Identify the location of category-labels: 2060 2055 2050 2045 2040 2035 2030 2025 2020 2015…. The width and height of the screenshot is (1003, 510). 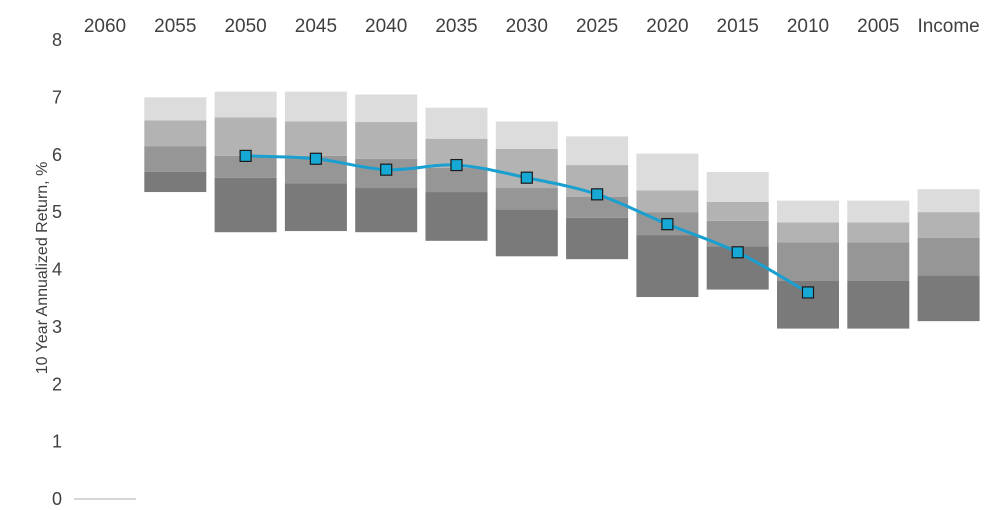
(532, 26).